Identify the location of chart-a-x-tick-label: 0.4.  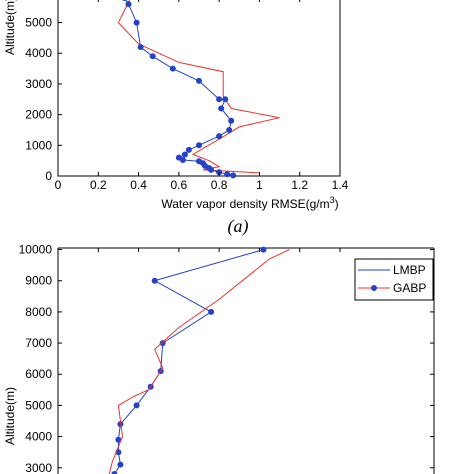
(138, 185).